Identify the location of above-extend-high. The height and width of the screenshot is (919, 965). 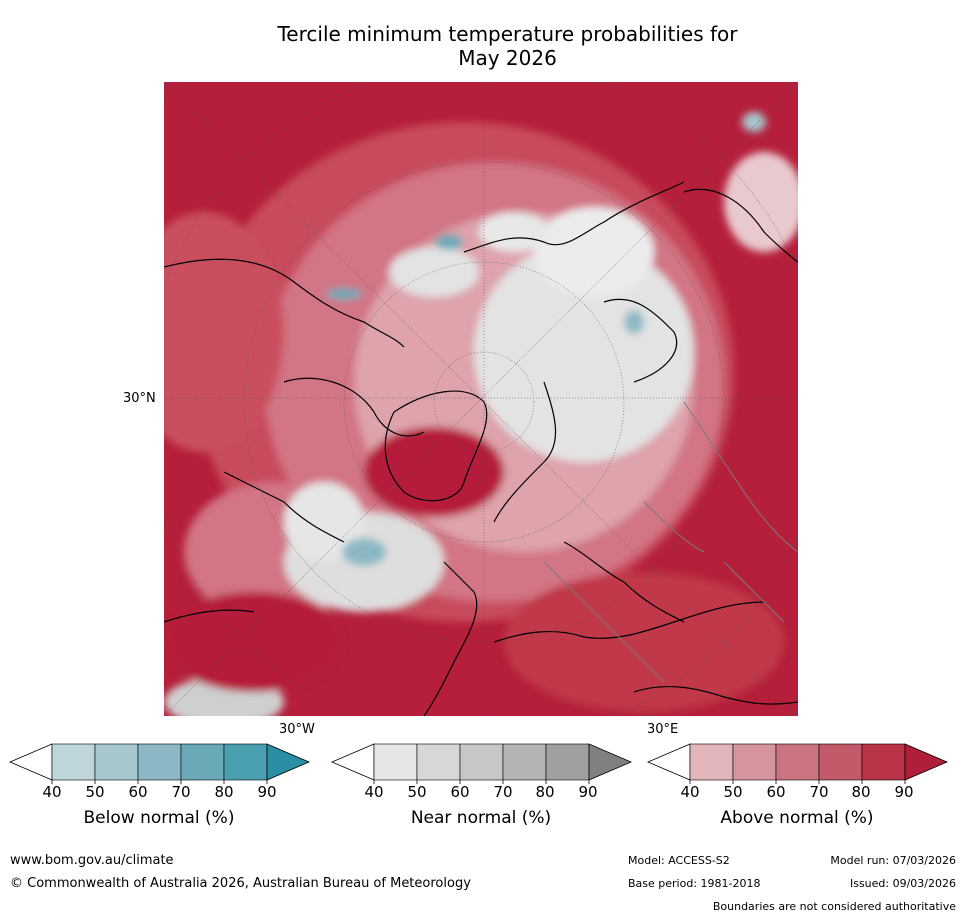
(926, 762).